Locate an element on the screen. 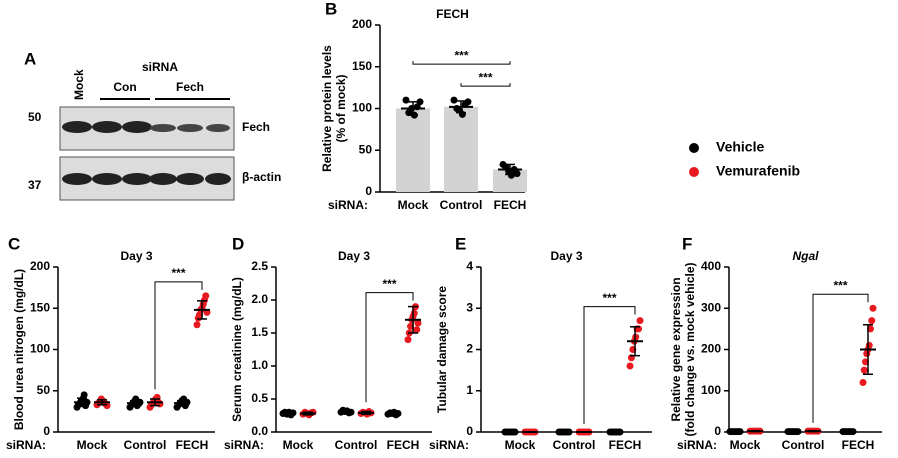 This screenshot has height=458, width=898. chart-title: Ngal is located at coordinates (805, 256).